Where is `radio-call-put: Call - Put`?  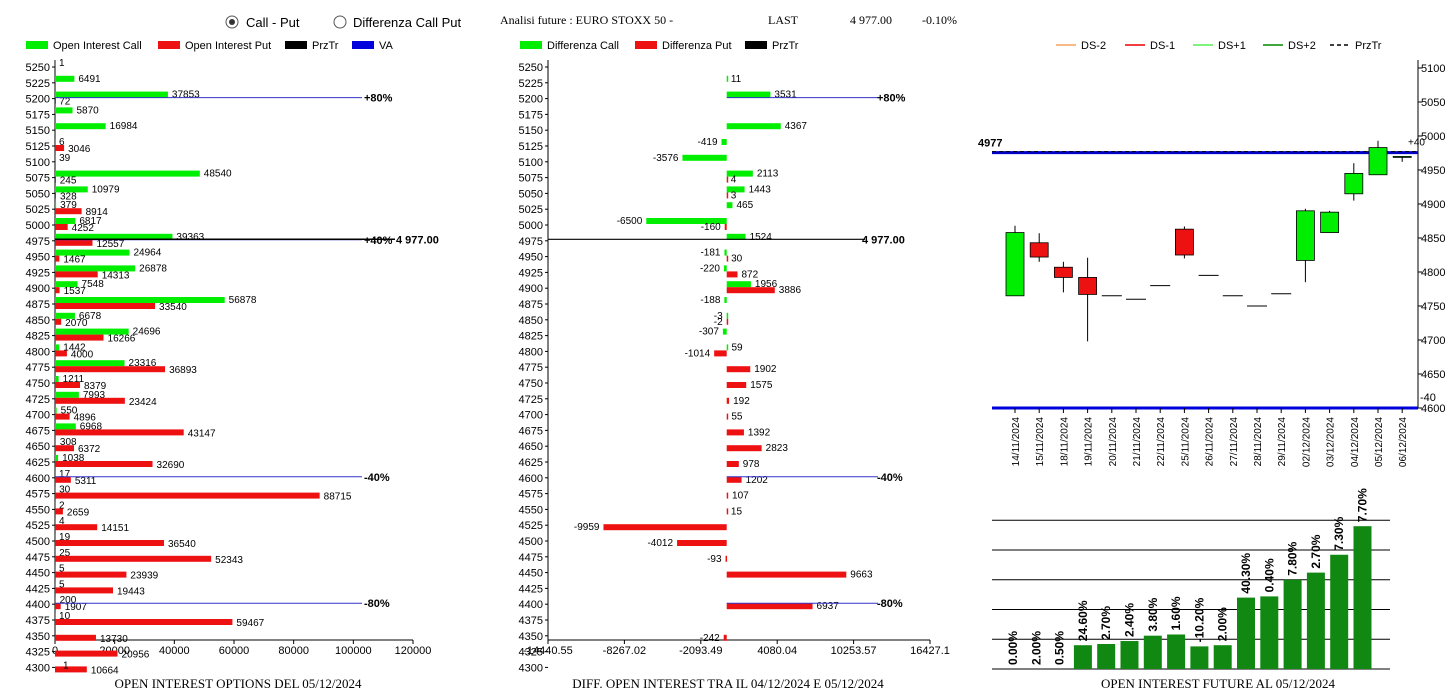 radio-call-put: Call - Put is located at coordinates (262, 22).